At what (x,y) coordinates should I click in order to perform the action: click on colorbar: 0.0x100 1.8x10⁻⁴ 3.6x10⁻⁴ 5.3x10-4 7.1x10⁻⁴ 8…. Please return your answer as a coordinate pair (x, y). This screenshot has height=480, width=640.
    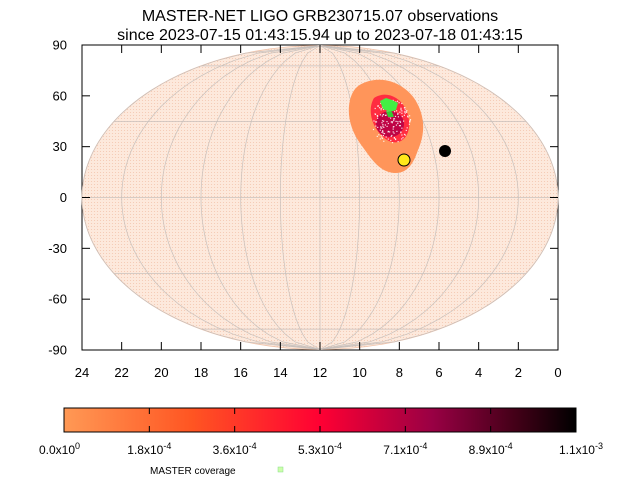
    Looking at the image, I should click on (321, 432).